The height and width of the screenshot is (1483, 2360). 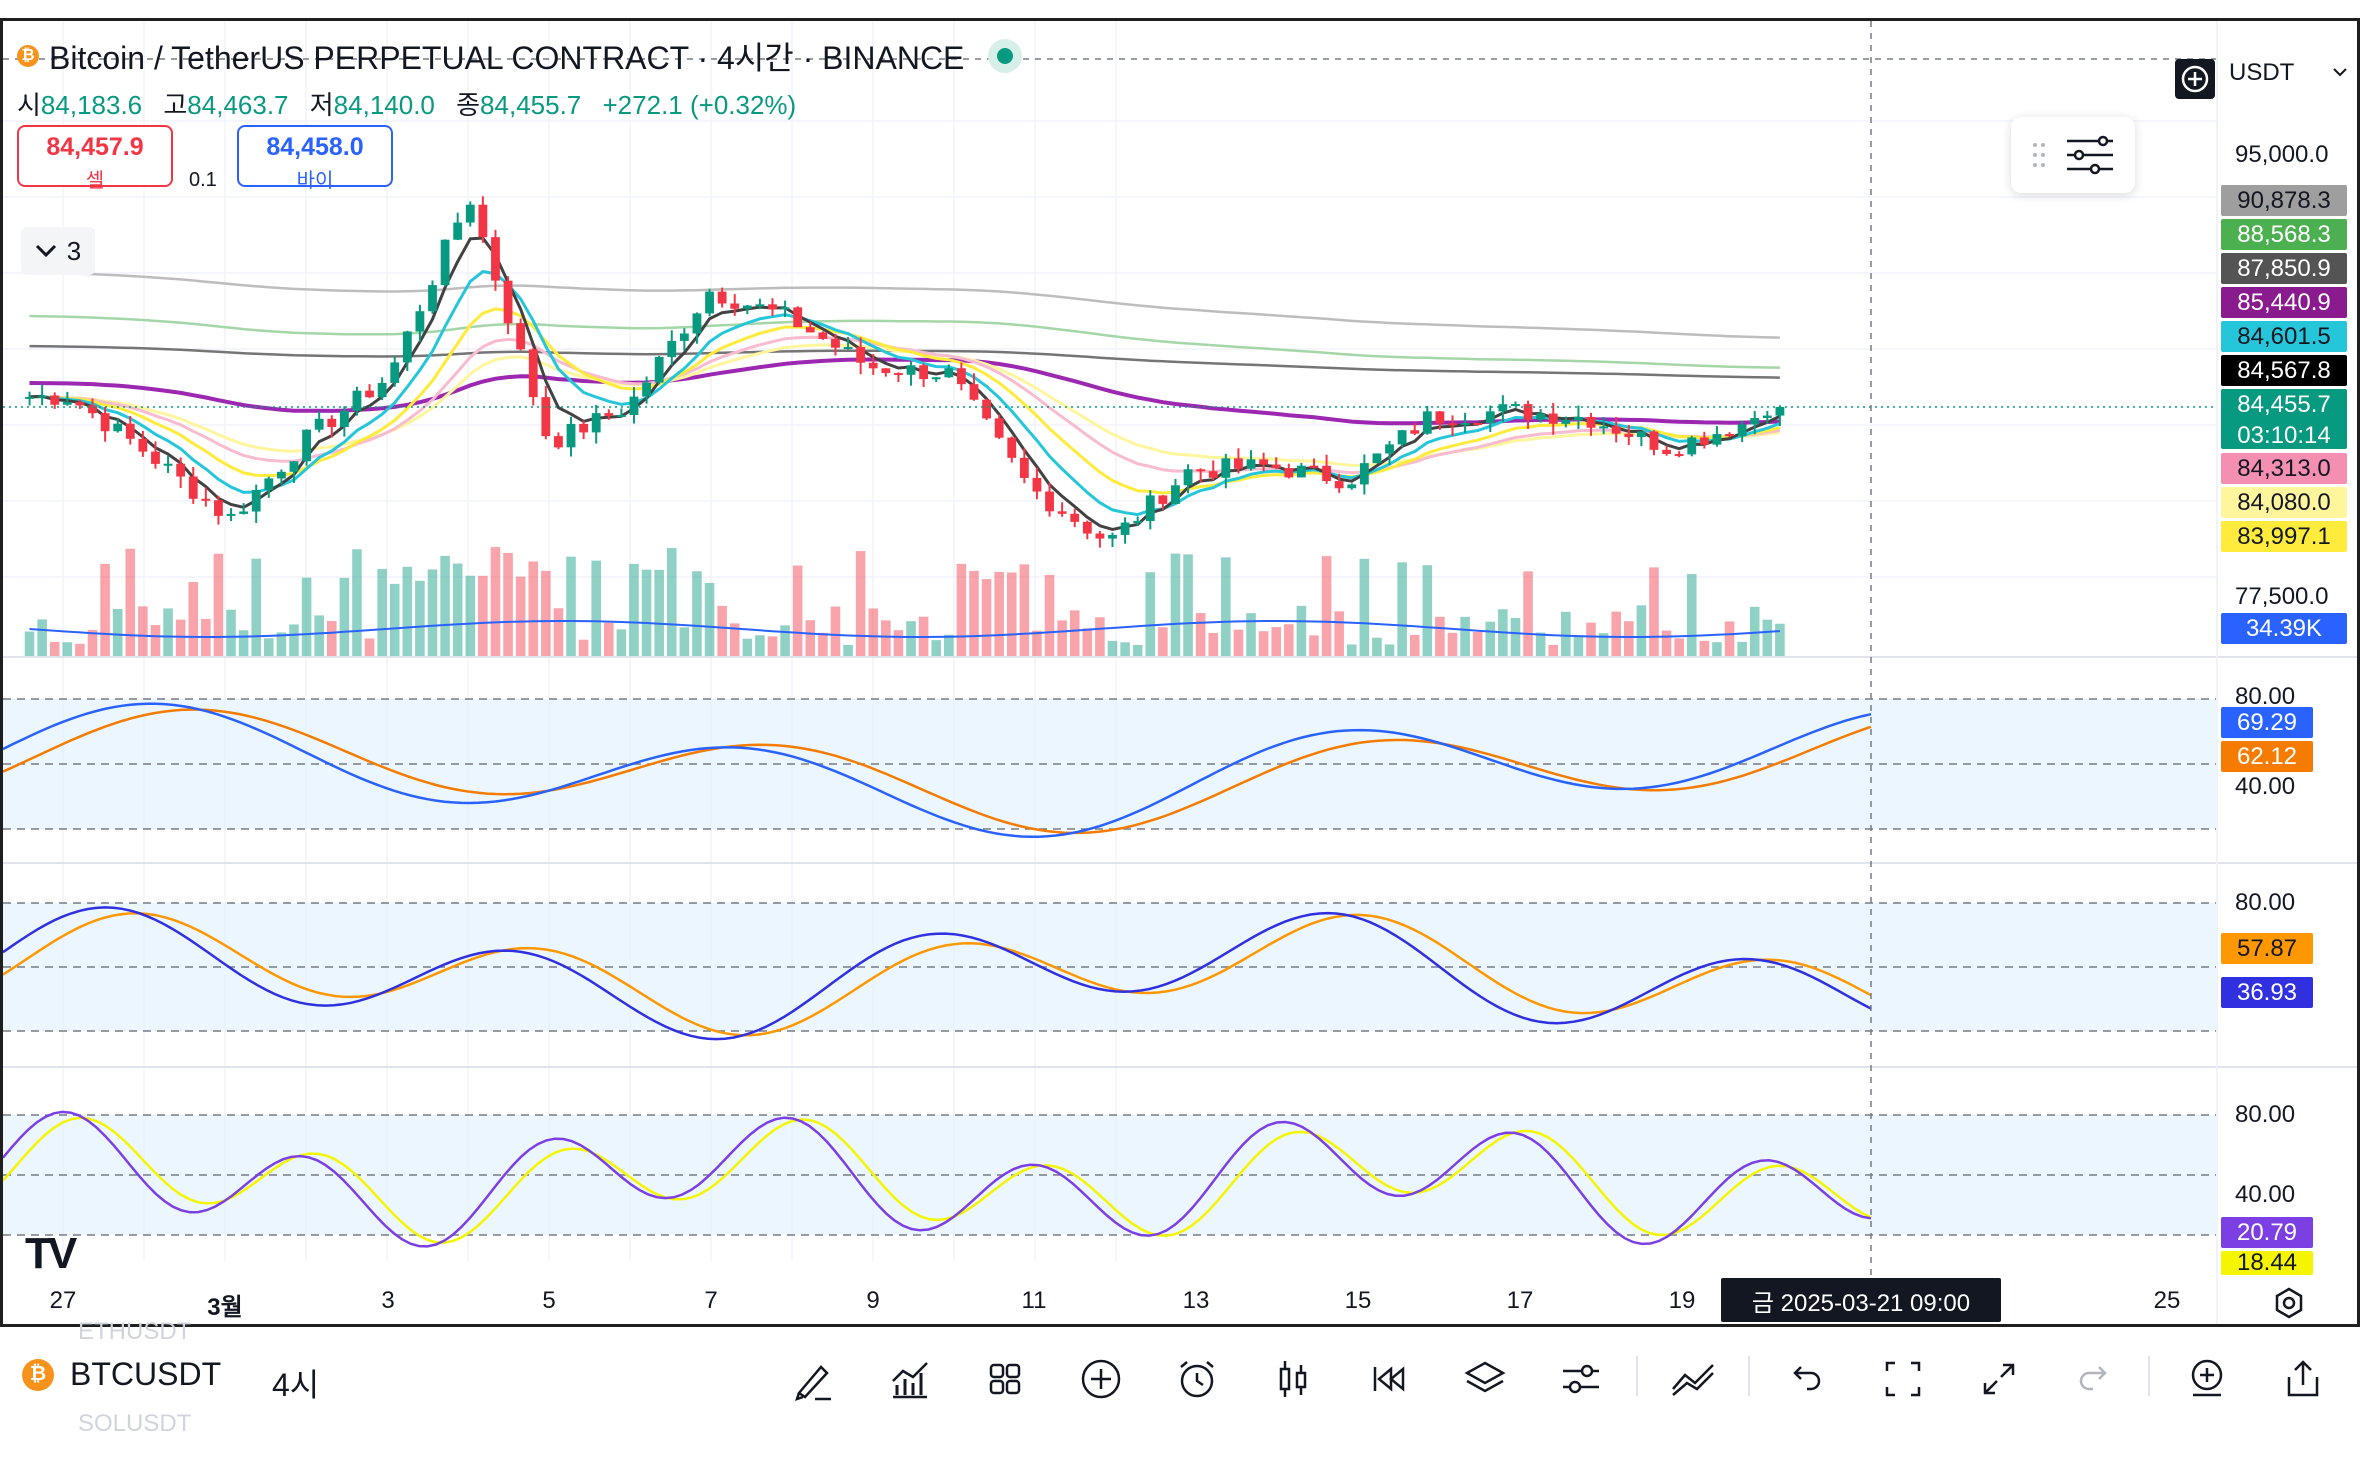 What do you see at coordinates (873, 1300) in the screenshot?
I see `time-axis-label: 9` at bounding box center [873, 1300].